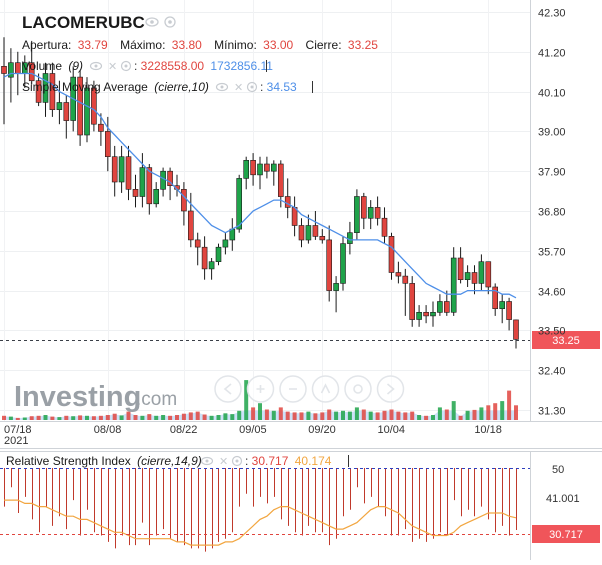 The width and height of the screenshot is (602, 565). What do you see at coordinates (222, 87) in the screenshot?
I see `sma-eye-icon` at bounding box center [222, 87].